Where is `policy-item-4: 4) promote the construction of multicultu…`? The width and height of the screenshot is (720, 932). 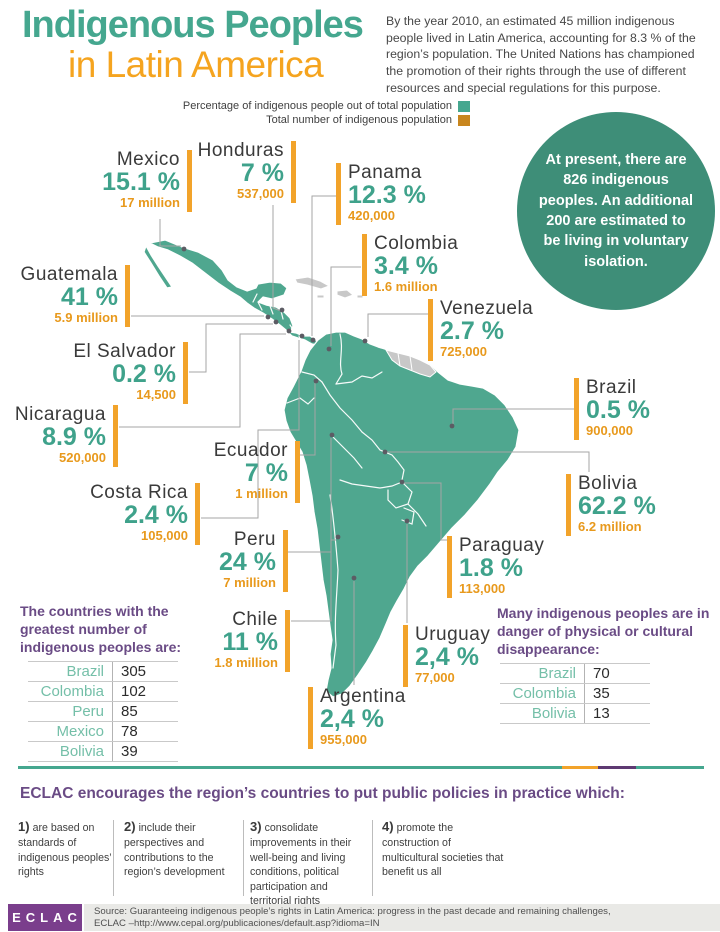 policy-item-4: 4) promote the construction of multicultu… is located at coordinates (445, 849).